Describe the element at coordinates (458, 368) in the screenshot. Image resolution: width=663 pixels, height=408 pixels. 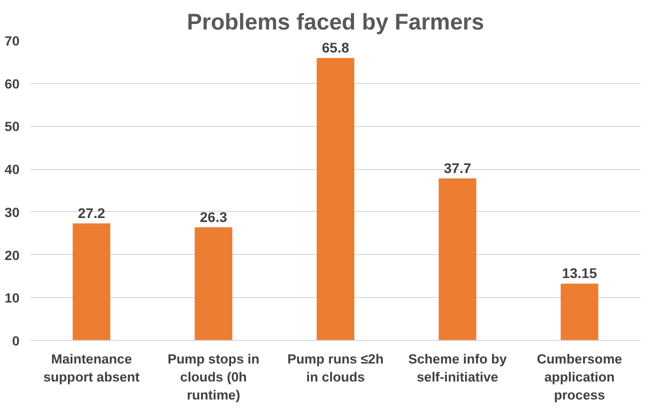
I see `x-tick-label: Scheme info by self-initiative` at that location.